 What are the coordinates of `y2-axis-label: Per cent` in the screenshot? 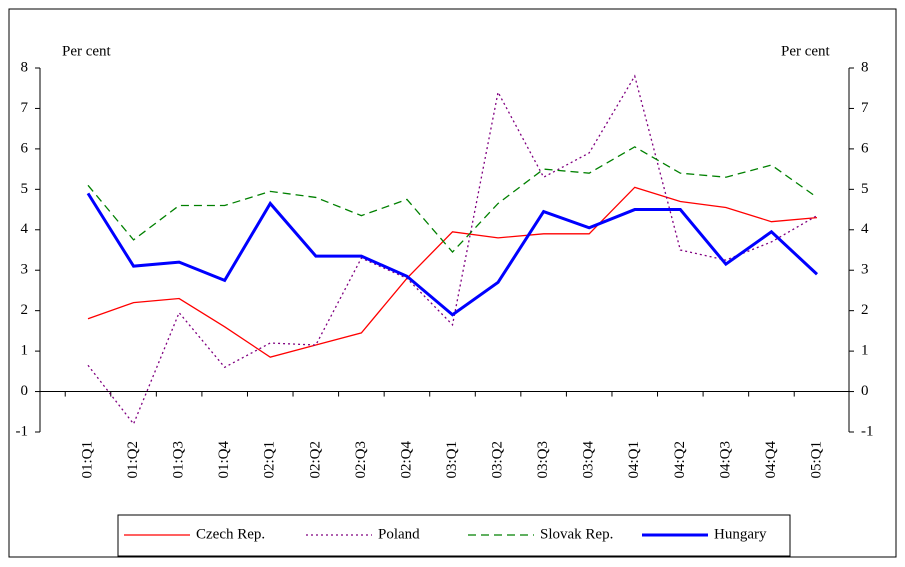 It's located at (806, 51).